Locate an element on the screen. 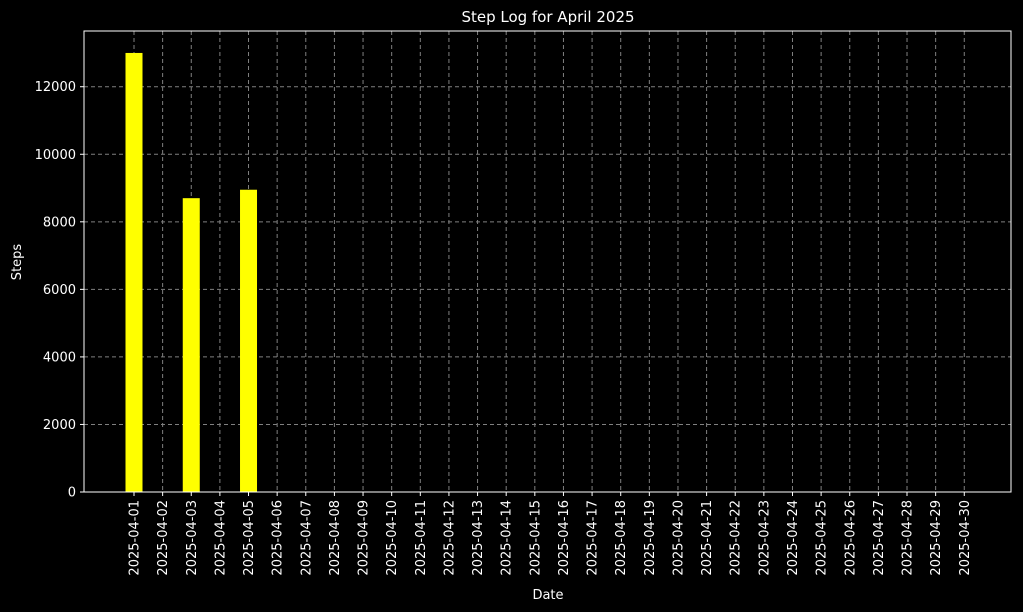 Image resolution: width=1023 pixels, height=612 pixels. x-tick-label: 2025-04-12 is located at coordinates (449, 538).